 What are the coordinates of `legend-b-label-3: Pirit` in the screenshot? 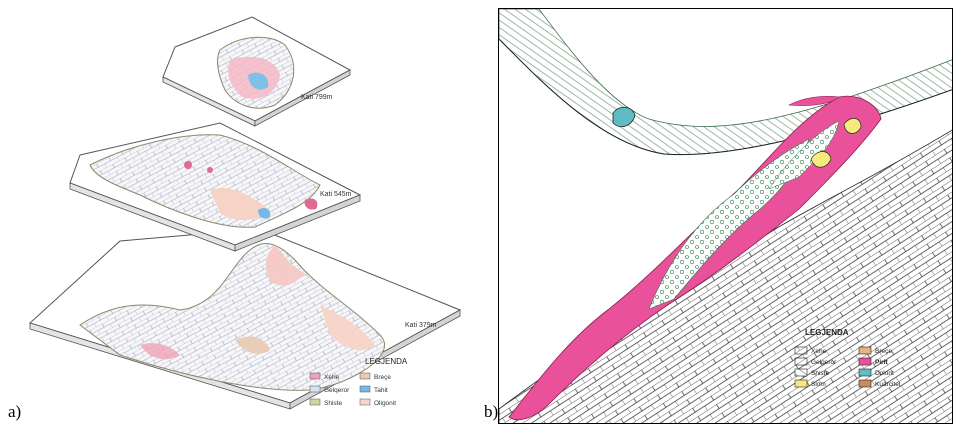 It's located at (881, 362).